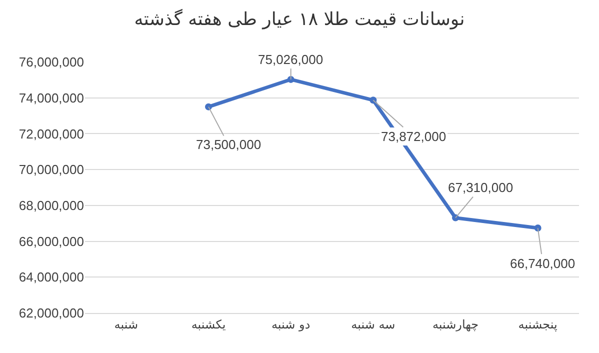 The height and width of the screenshot is (353, 599). What do you see at coordinates (51, 62) in the screenshot?
I see `y-tick-label: 76,000,000` at bounding box center [51, 62].